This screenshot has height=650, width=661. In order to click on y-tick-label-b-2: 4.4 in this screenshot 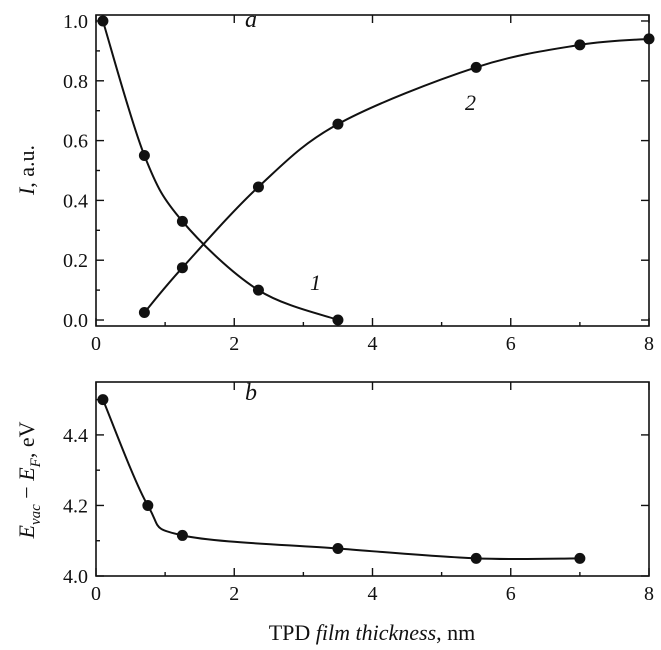, I will do `click(75, 436)`.